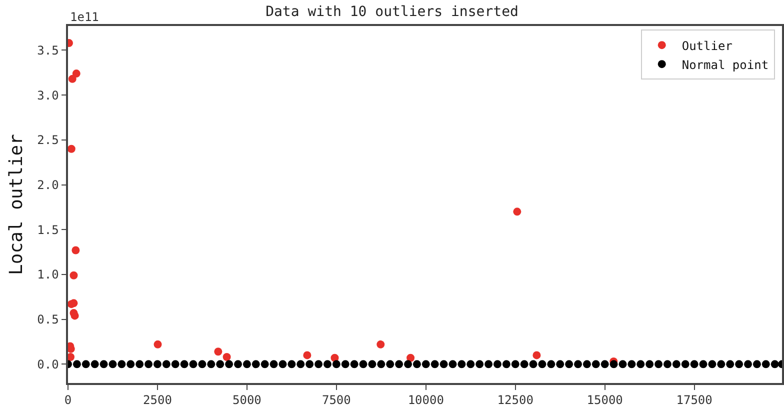  What do you see at coordinates (48, 319) in the screenshot?
I see `y-tick-label: 0.5` at bounding box center [48, 319].